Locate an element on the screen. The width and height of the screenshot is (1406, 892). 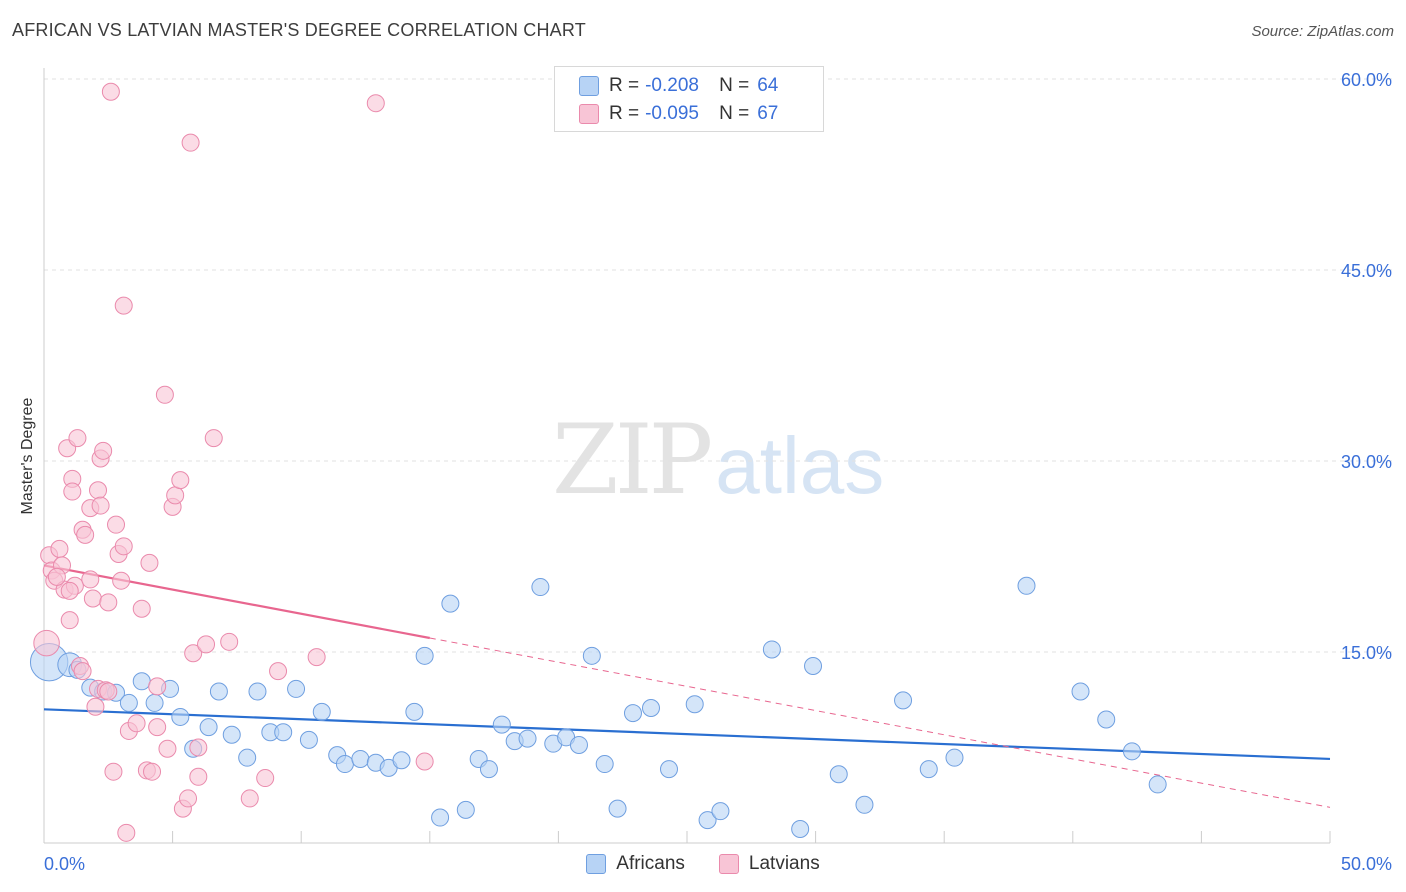
latvians-r-label: R = is located at coordinates (624, 113).